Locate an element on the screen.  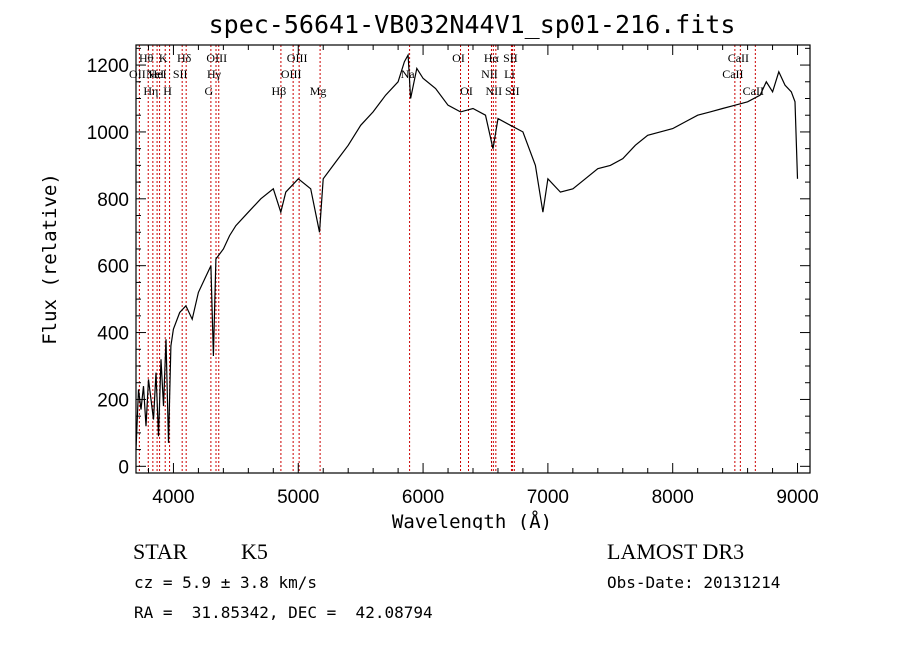
line-label-14: OIII is located at coordinates (297, 58).